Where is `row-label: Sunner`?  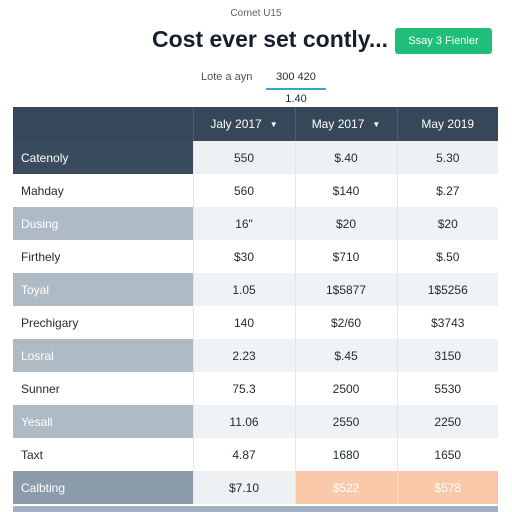 row-label: Sunner is located at coordinates (103, 388).